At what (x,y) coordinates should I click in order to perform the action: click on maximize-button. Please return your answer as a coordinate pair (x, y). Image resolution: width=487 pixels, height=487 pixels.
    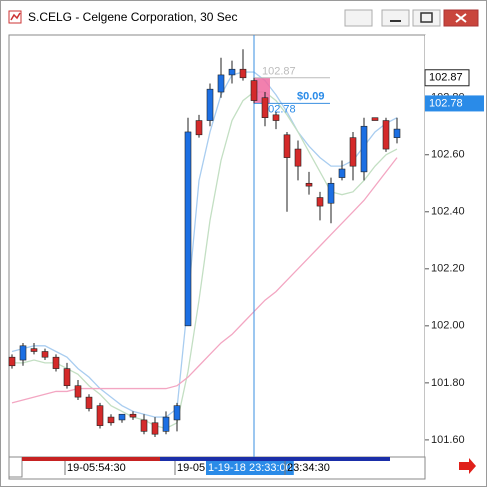
    Looking at the image, I should click on (426, 18).